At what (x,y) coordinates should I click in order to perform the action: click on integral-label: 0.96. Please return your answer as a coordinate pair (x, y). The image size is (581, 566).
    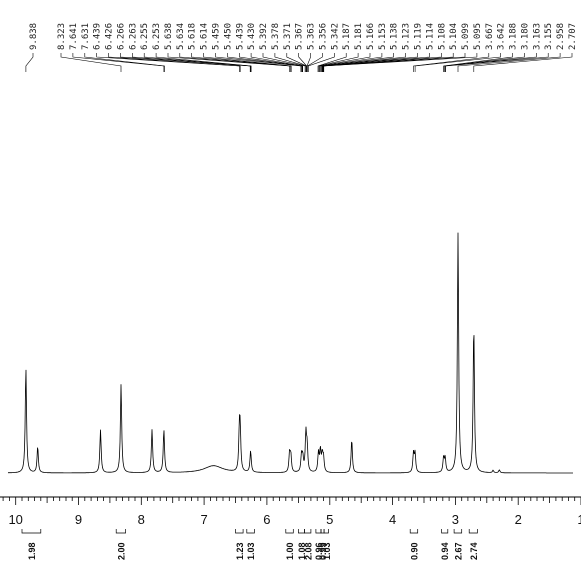
    Looking at the image, I should click on (319, 551).